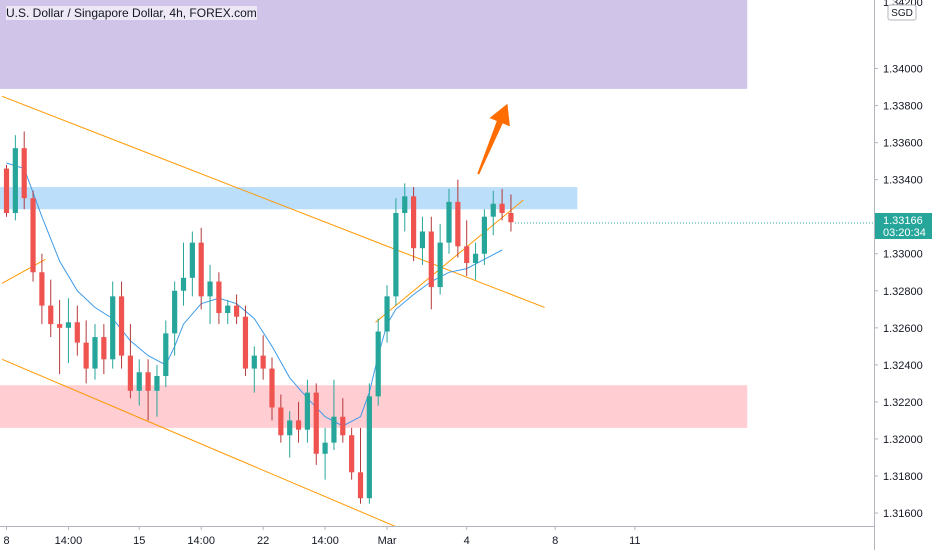 The height and width of the screenshot is (550, 932). Describe the element at coordinates (903, 221) in the screenshot. I see `last-price-value: 1.33166` at that location.